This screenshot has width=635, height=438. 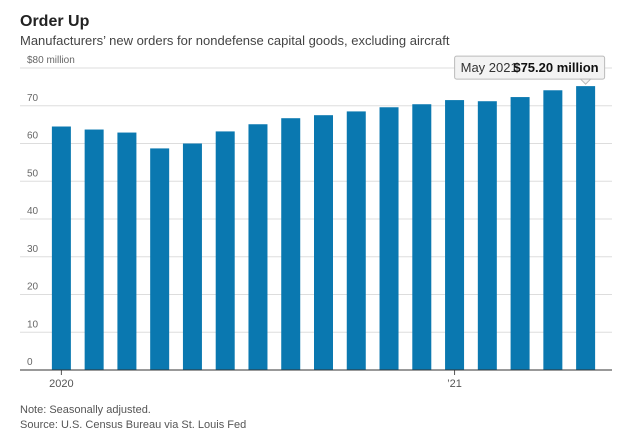 I want to click on y-tick-label: 40, so click(x=33, y=211).